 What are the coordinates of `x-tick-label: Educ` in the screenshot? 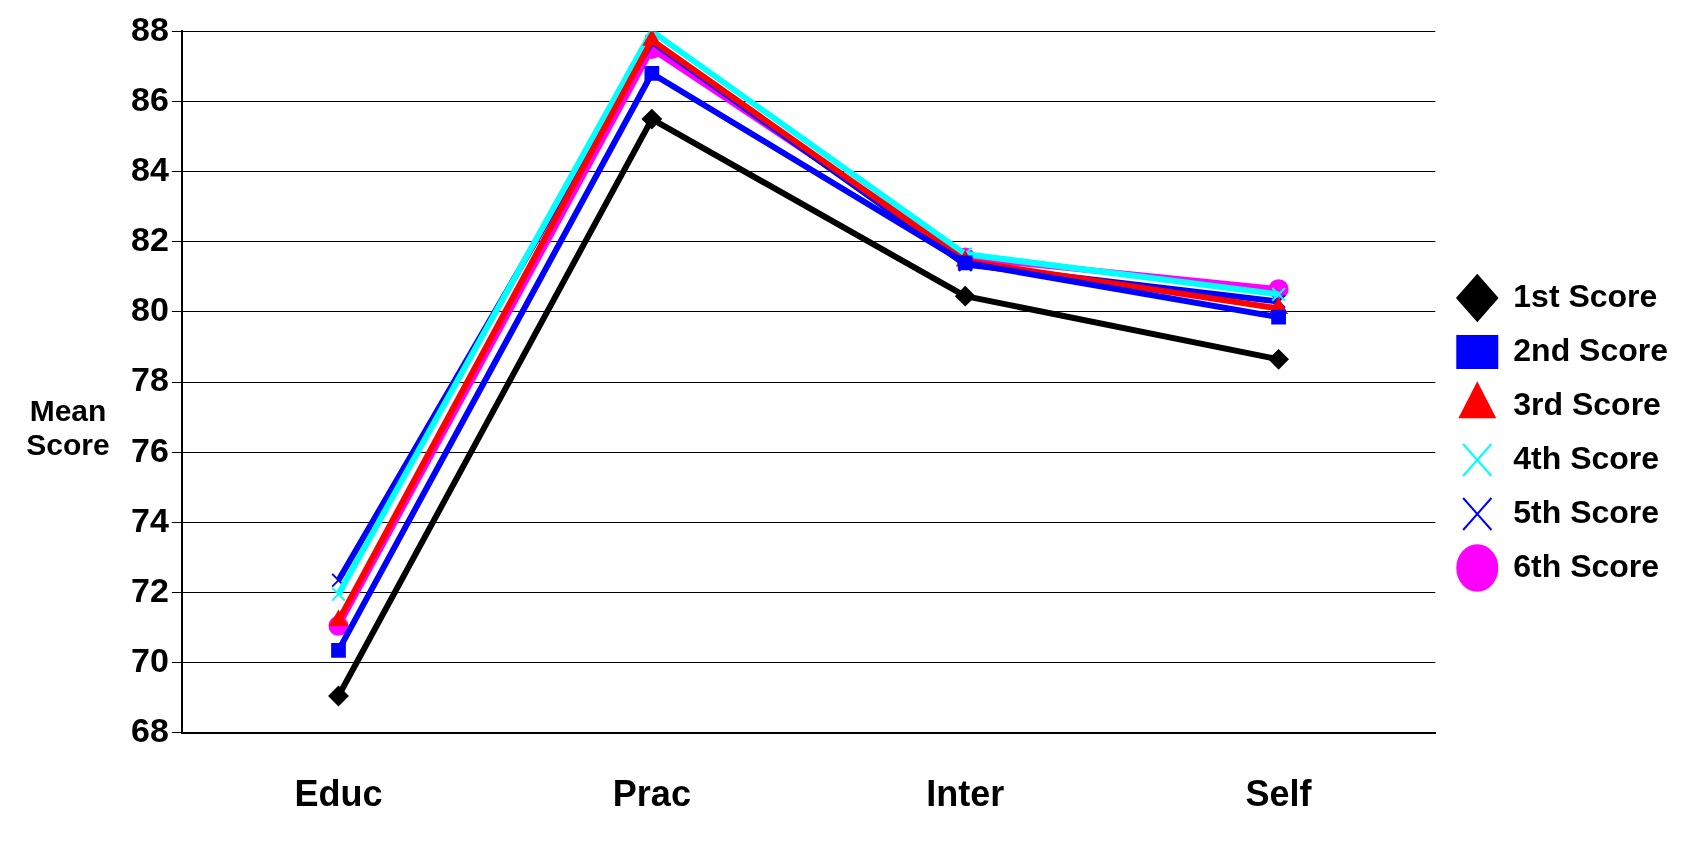 It's located at (338, 794).